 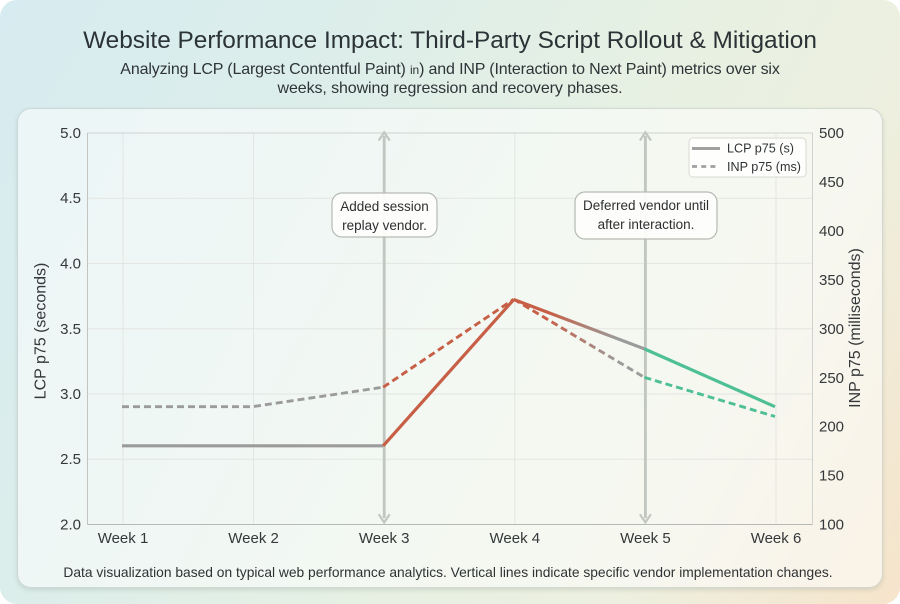 What do you see at coordinates (70, 525) in the screenshot?
I see `svg-text: 2.0` at bounding box center [70, 525].